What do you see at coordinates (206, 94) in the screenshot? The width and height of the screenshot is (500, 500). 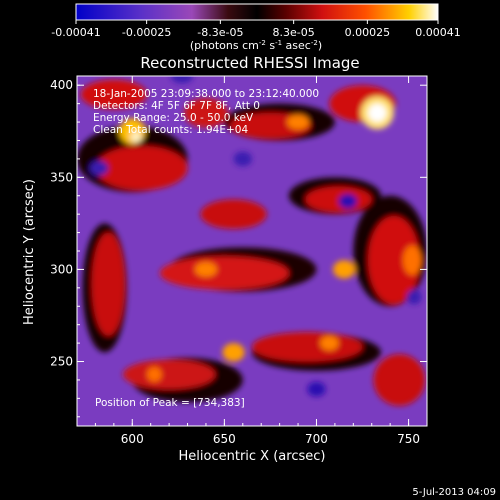 I see `annotation-time: 18-Jan-2005 23:09:38.000 to 23:12:40.000` at bounding box center [206, 94].